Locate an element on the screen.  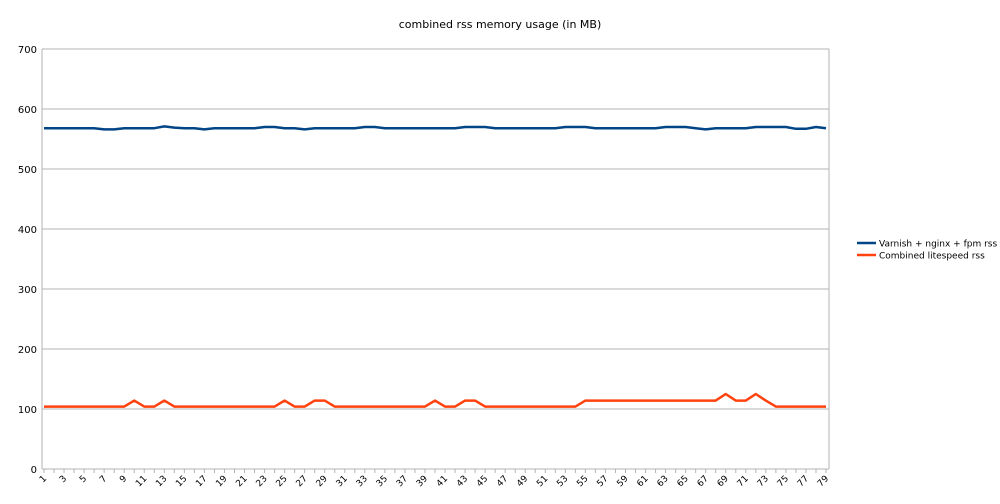
x-tick-label: 45 is located at coordinates (482, 481).